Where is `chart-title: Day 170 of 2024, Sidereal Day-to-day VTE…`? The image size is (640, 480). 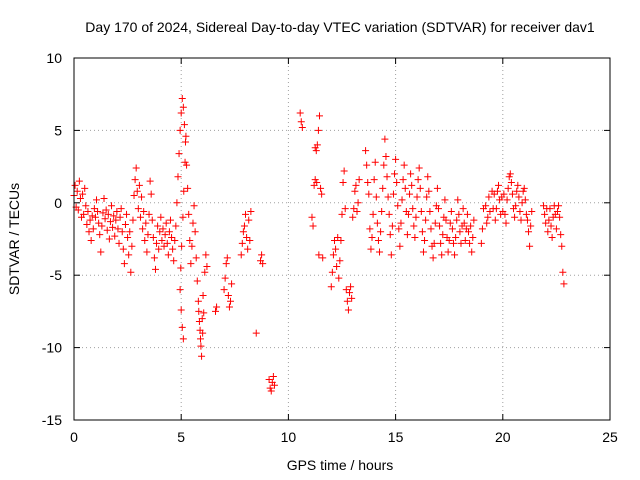
chart-title: Day 170 of 2024, Sidereal Day-to-day VTE… is located at coordinates (340, 27).